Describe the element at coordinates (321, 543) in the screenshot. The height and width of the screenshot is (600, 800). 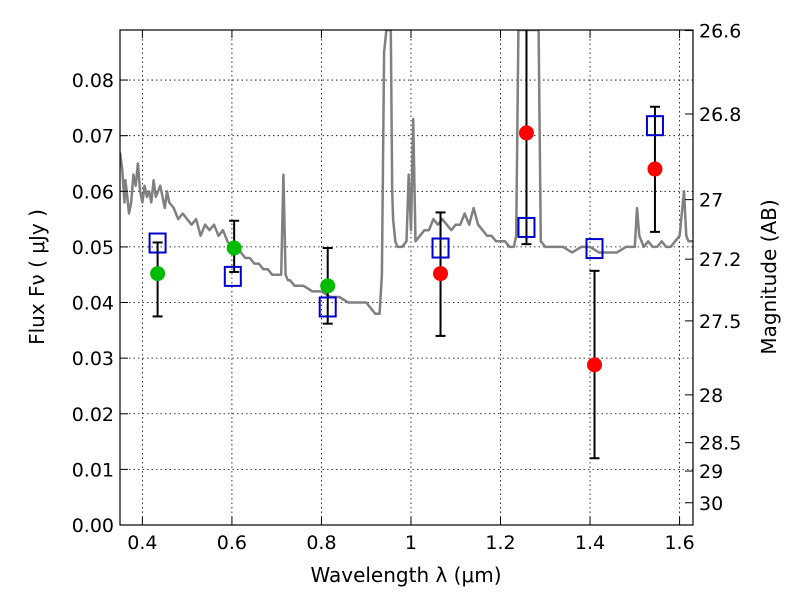
I see `x-tick-label: 0.8` at that location.